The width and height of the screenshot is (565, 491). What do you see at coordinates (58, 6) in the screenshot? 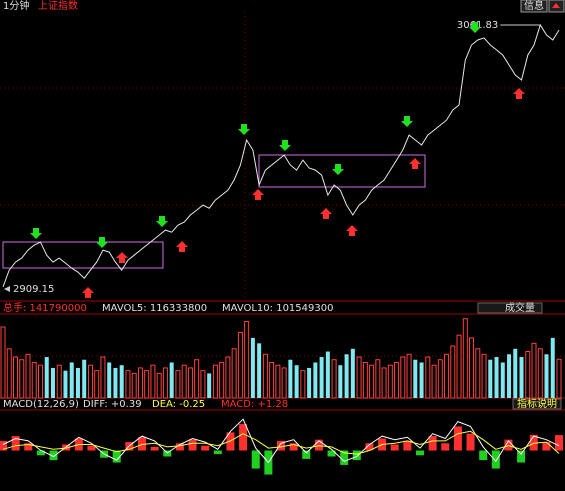
I see `index-name: 上证指数` at bounding box center [58, 6].